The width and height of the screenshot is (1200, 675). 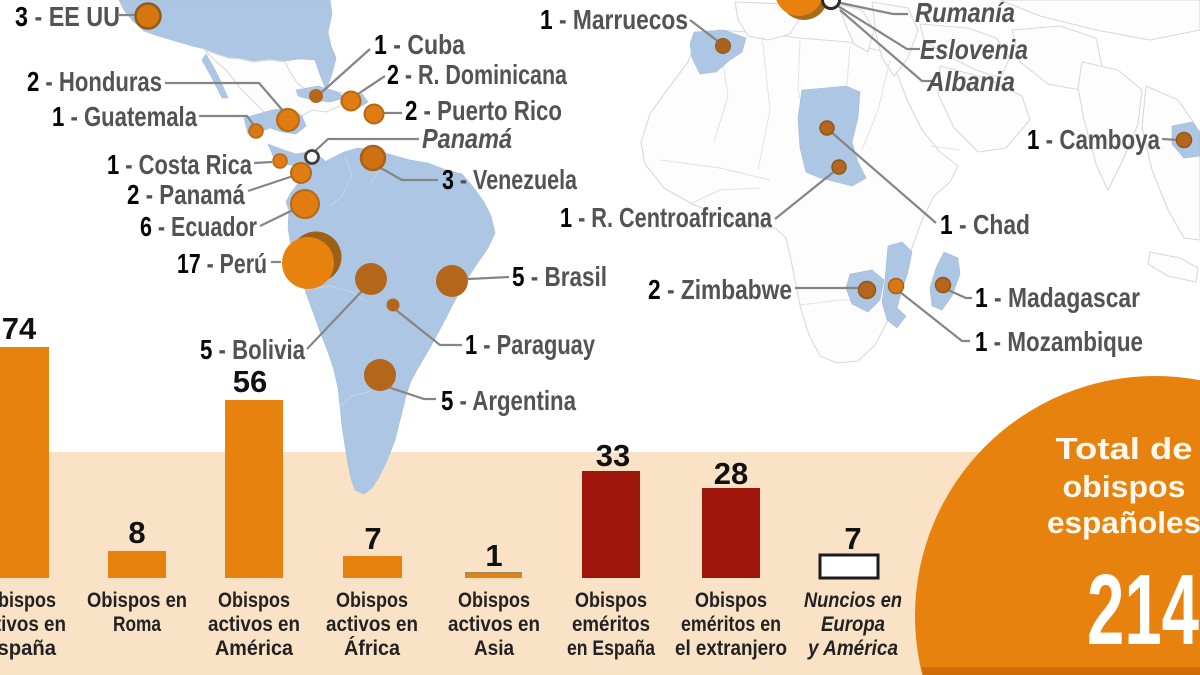 What do you see at coordinates (611, 624) in the screenshot?
I see `svg-text: eméritos` at bounding box center [611, 624].